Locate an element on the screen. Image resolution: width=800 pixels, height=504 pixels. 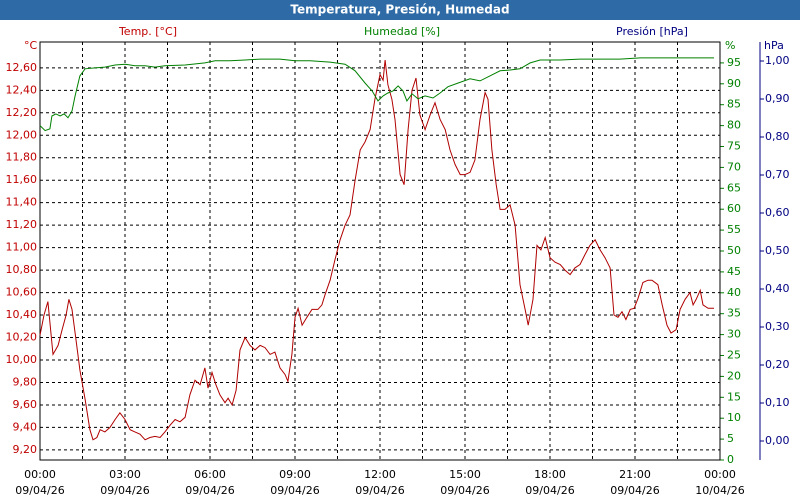
y-tick-label: 9,80 is located at coordinates (25, 381).